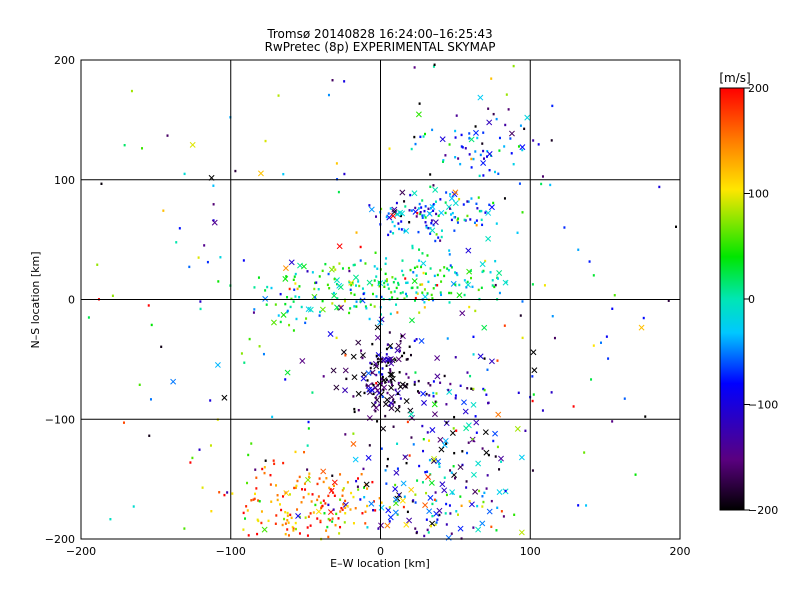  Describe the element at coordinates (758, 194) in the screenshot. I see `colorbar-tick-label: 100` at that location.